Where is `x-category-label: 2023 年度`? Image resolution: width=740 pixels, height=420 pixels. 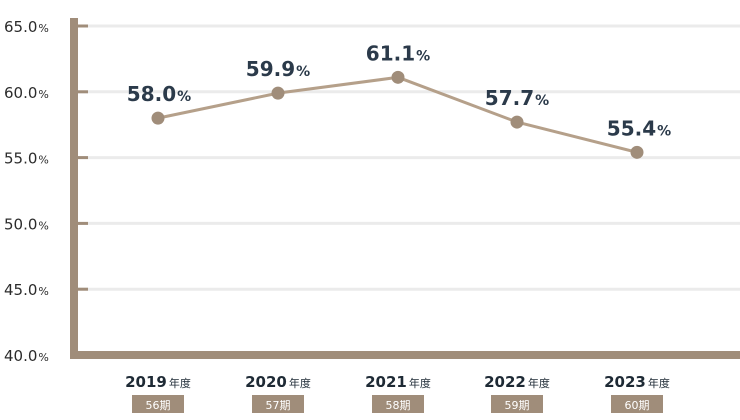
x-category-label: 2023 年度 is located at coordinates (637, 382).